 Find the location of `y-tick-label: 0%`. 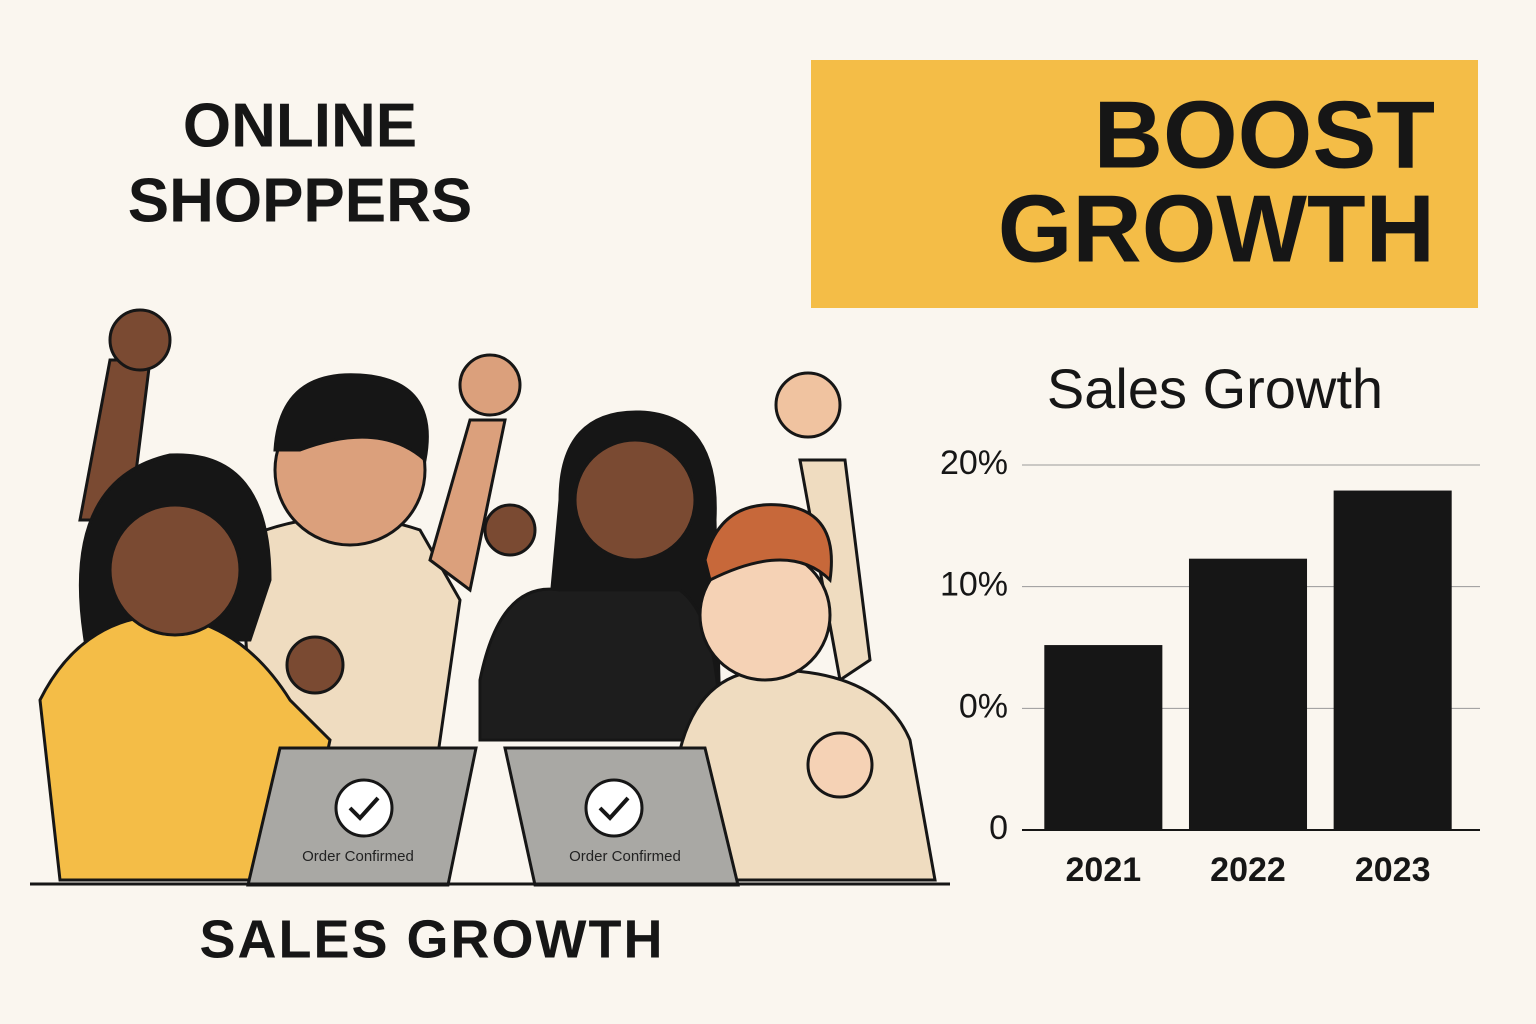

y-tick-label: 0% is located at coordinates (983, 706).